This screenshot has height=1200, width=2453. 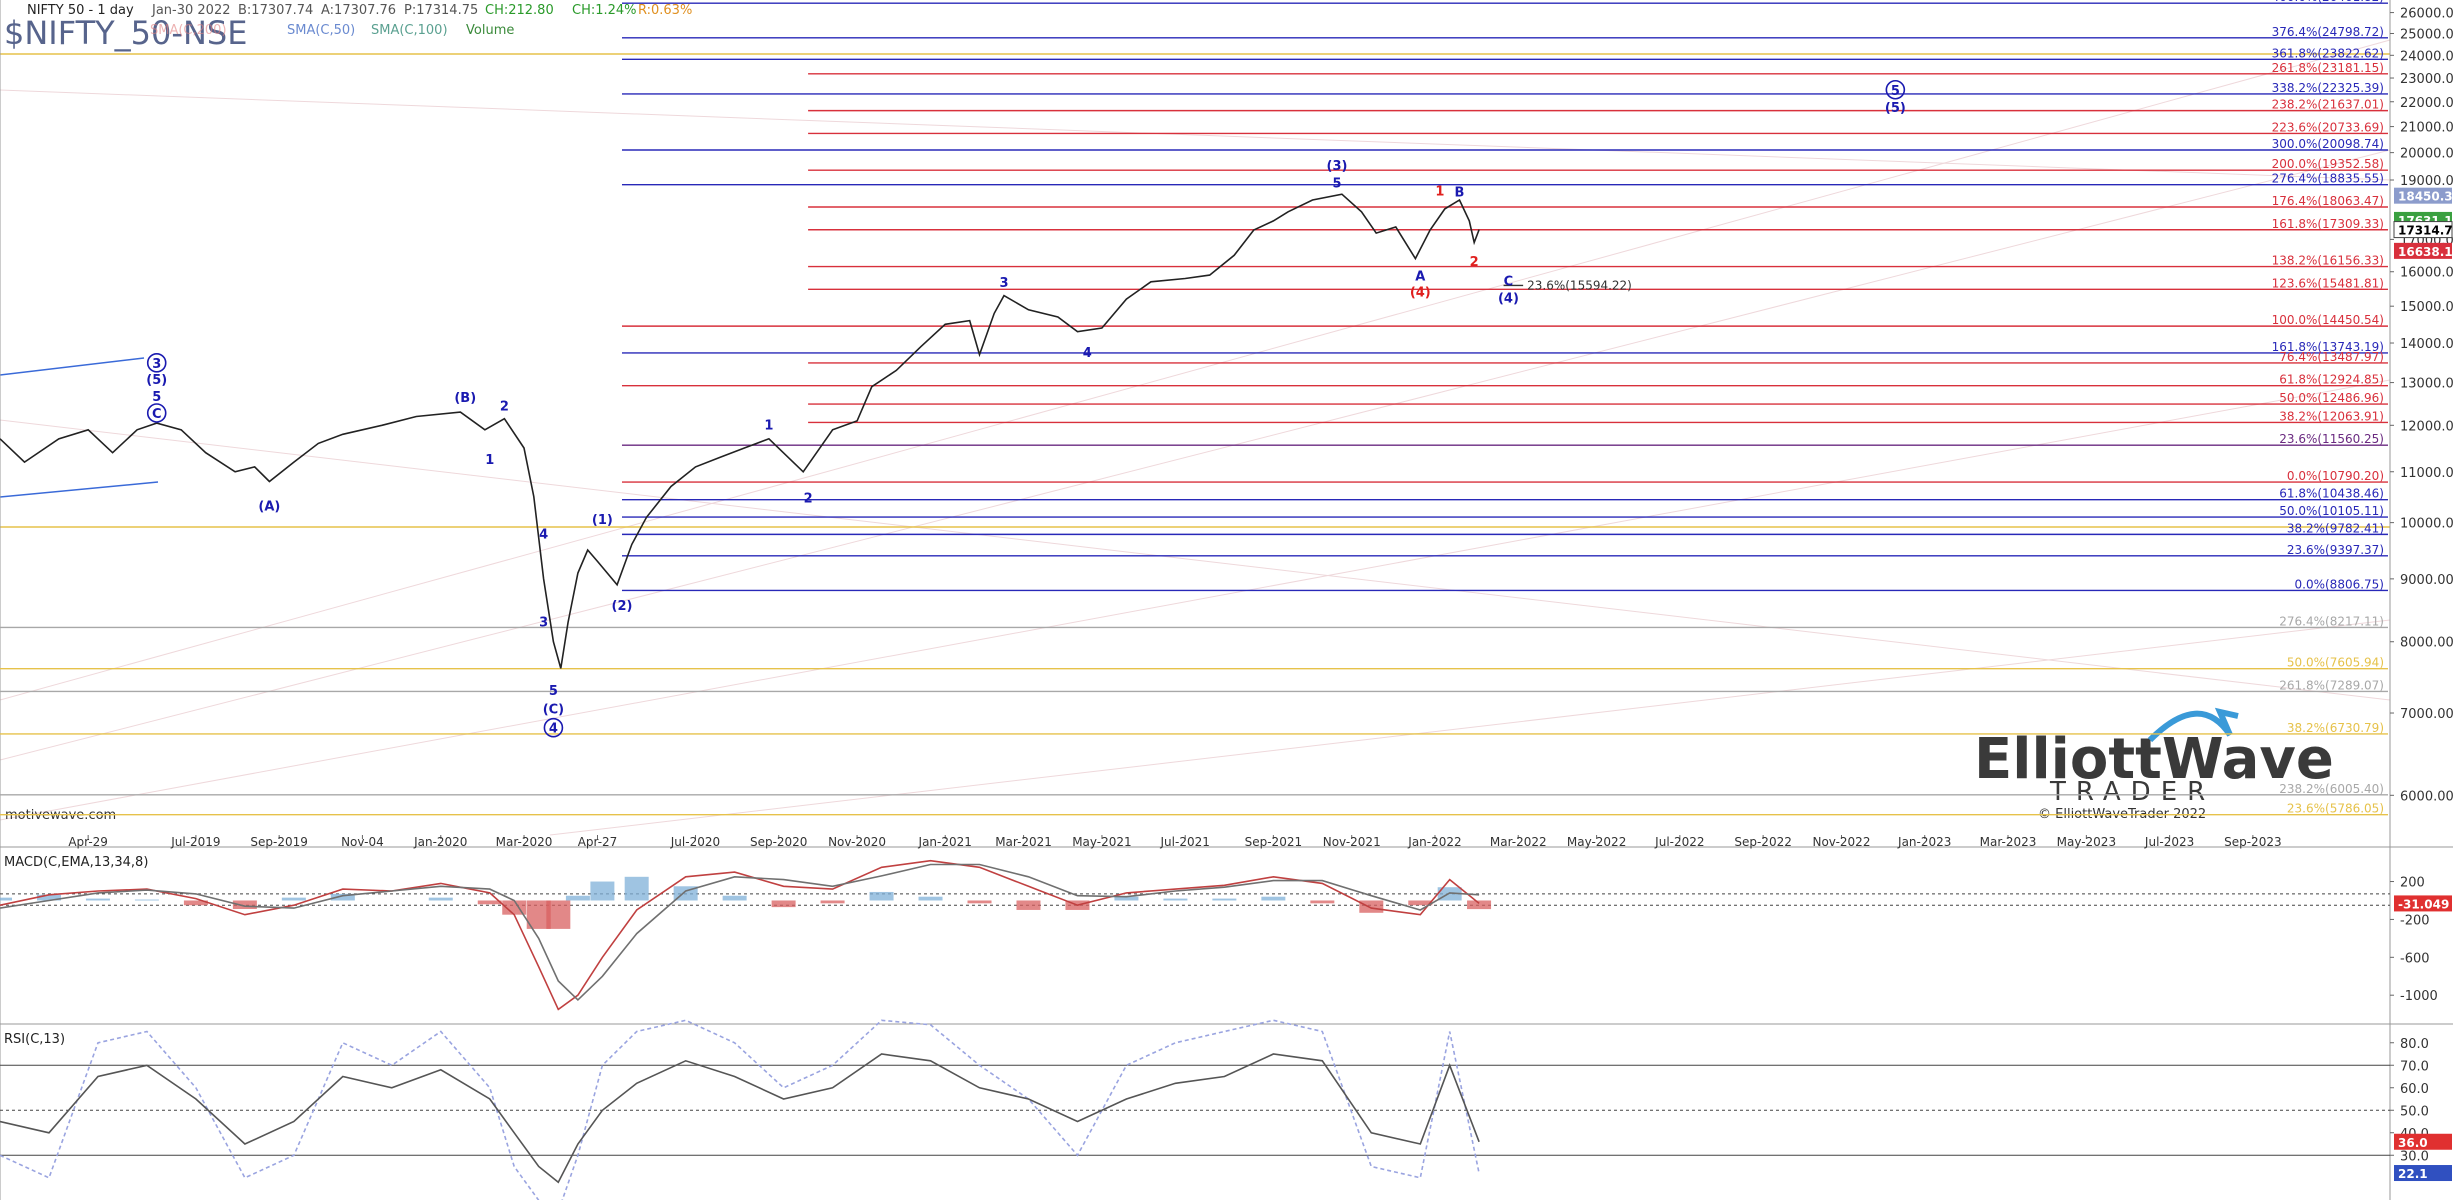 What do you see at coordinates (2415, 920) in the screenshot?
I see `y-tick-label: -200` at bounding box center [2415, 920].